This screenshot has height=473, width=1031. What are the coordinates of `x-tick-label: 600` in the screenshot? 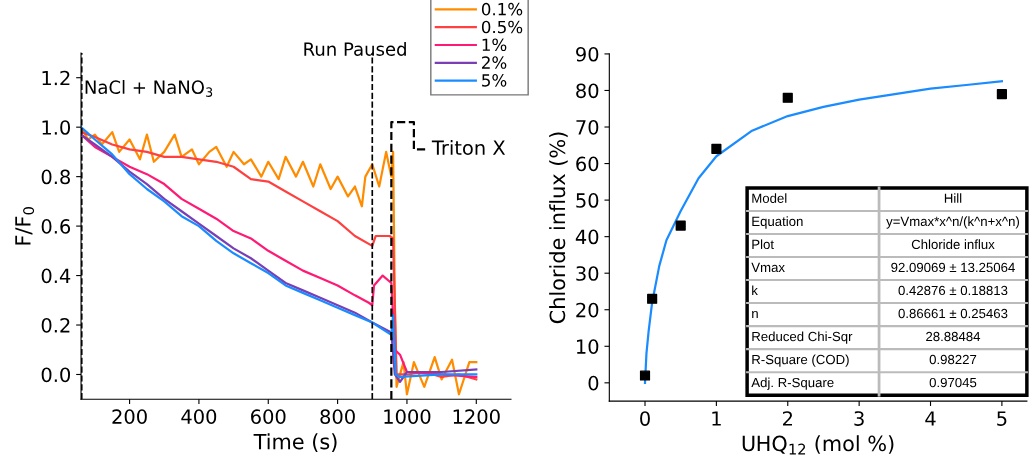 It's located at (268, 416).